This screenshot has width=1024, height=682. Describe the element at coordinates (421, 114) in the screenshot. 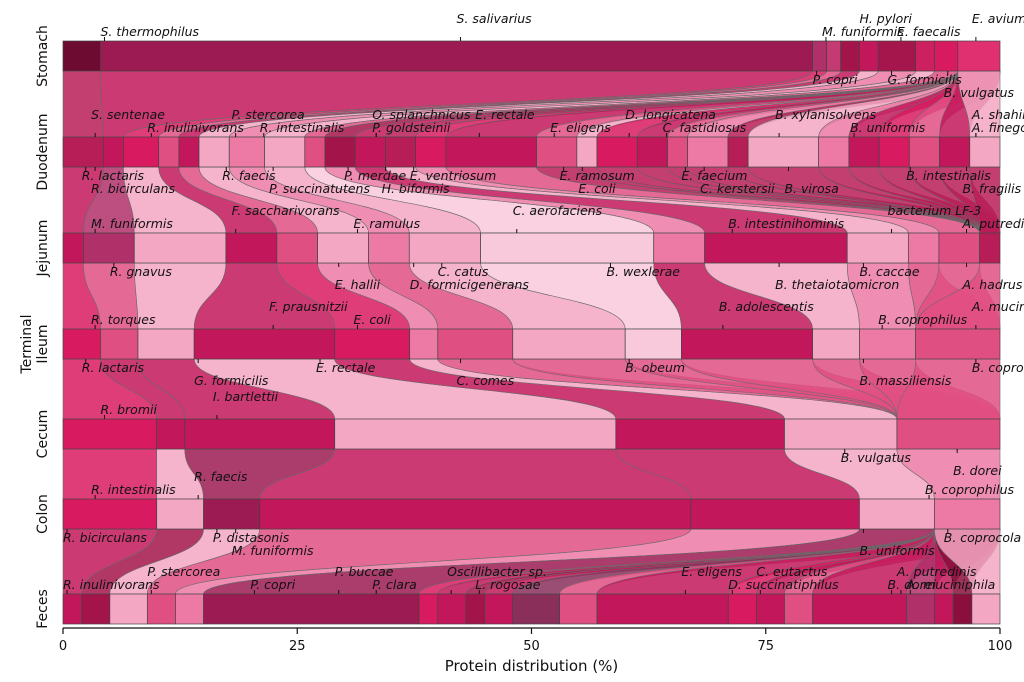

I see `species-label: O. splanchnicus` at that location.